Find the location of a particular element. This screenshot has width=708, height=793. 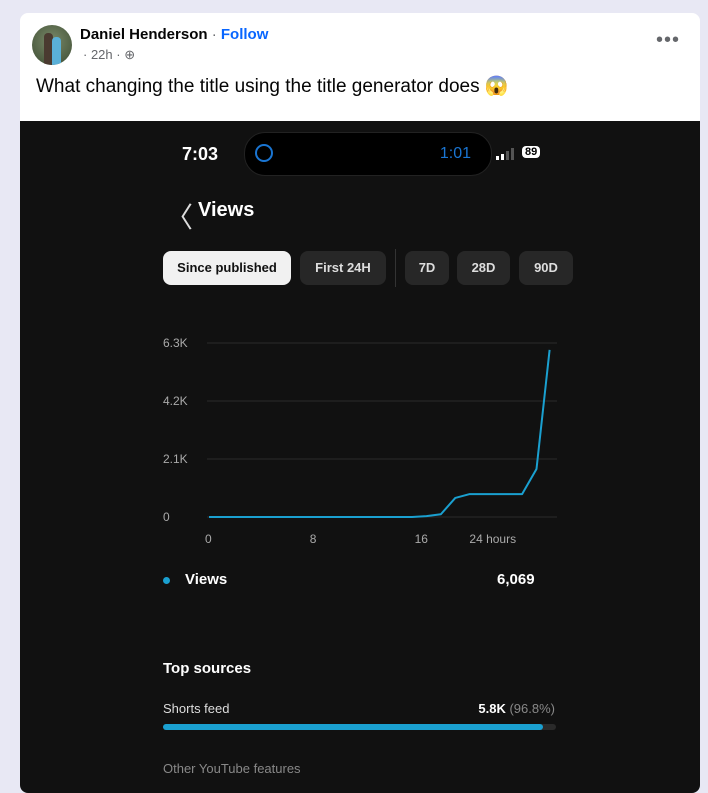

source-progress-fill is located at coordinates (353, 727).